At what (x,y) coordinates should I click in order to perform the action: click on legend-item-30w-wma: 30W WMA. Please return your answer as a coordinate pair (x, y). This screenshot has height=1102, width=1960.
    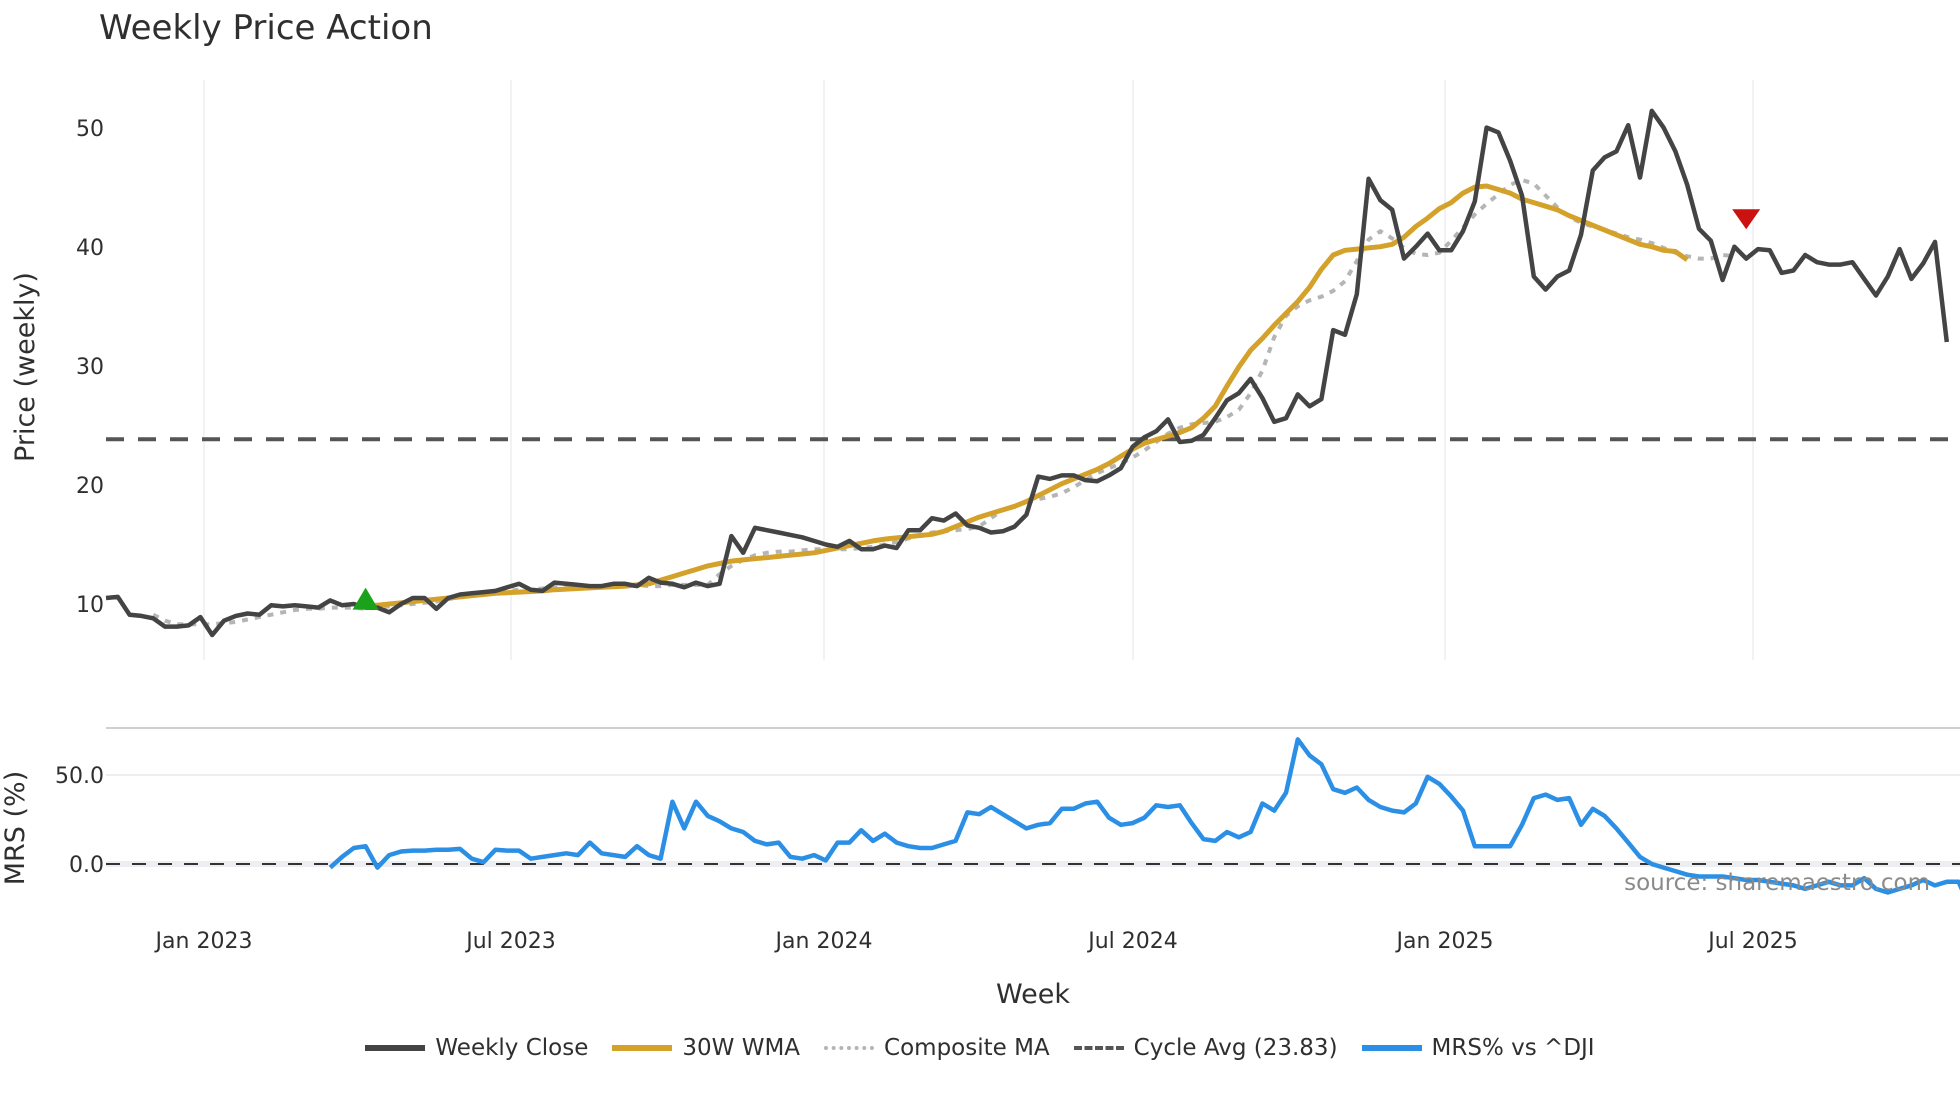
    Looking at the image, I should click on (706, 1048).